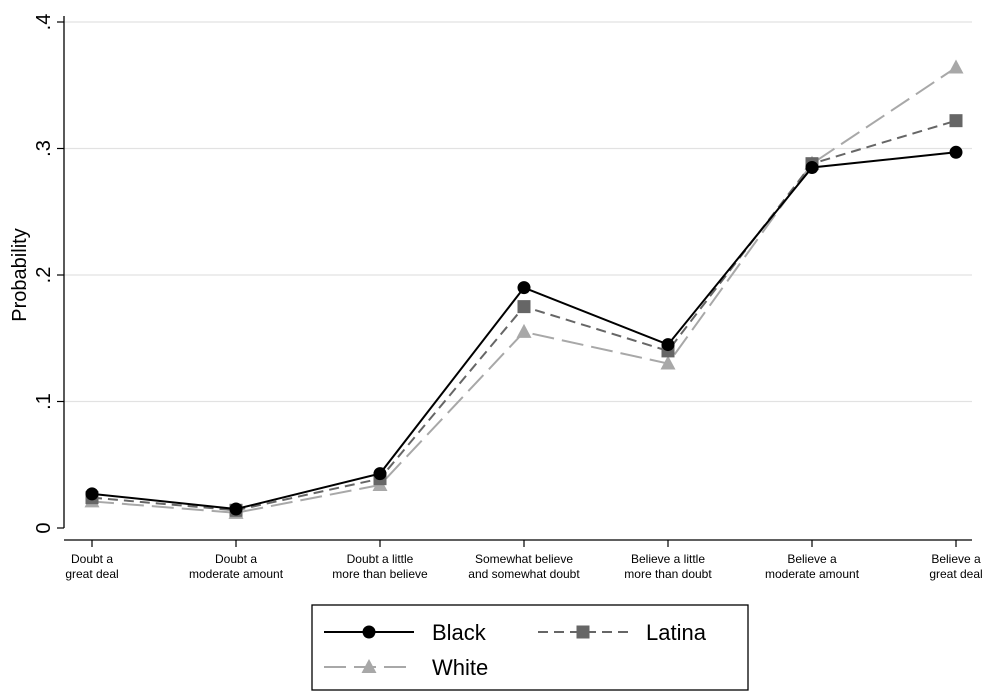 Image resolution: width=1000 pixels, height=700 pixels. I want to click on y-tick-label: 0, so click(44, 527).